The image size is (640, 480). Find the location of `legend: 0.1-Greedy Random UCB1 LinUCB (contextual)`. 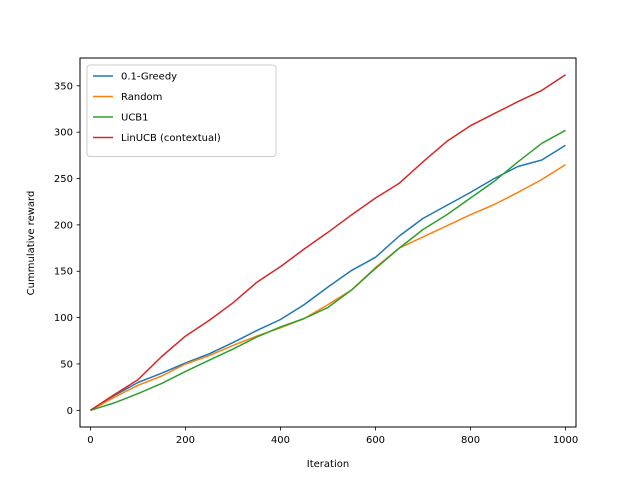

legend: 0.1-Greedy Random UCB1 LinUCB (contextual) is located at coordinates (181, 110).